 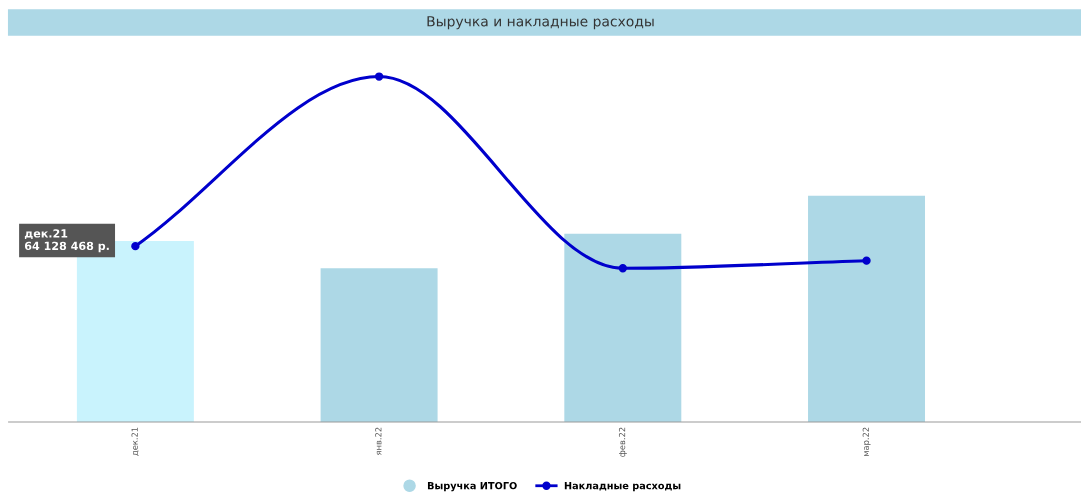 I want to click on x-tick-label: мар.22, so click(x=866, y=442).